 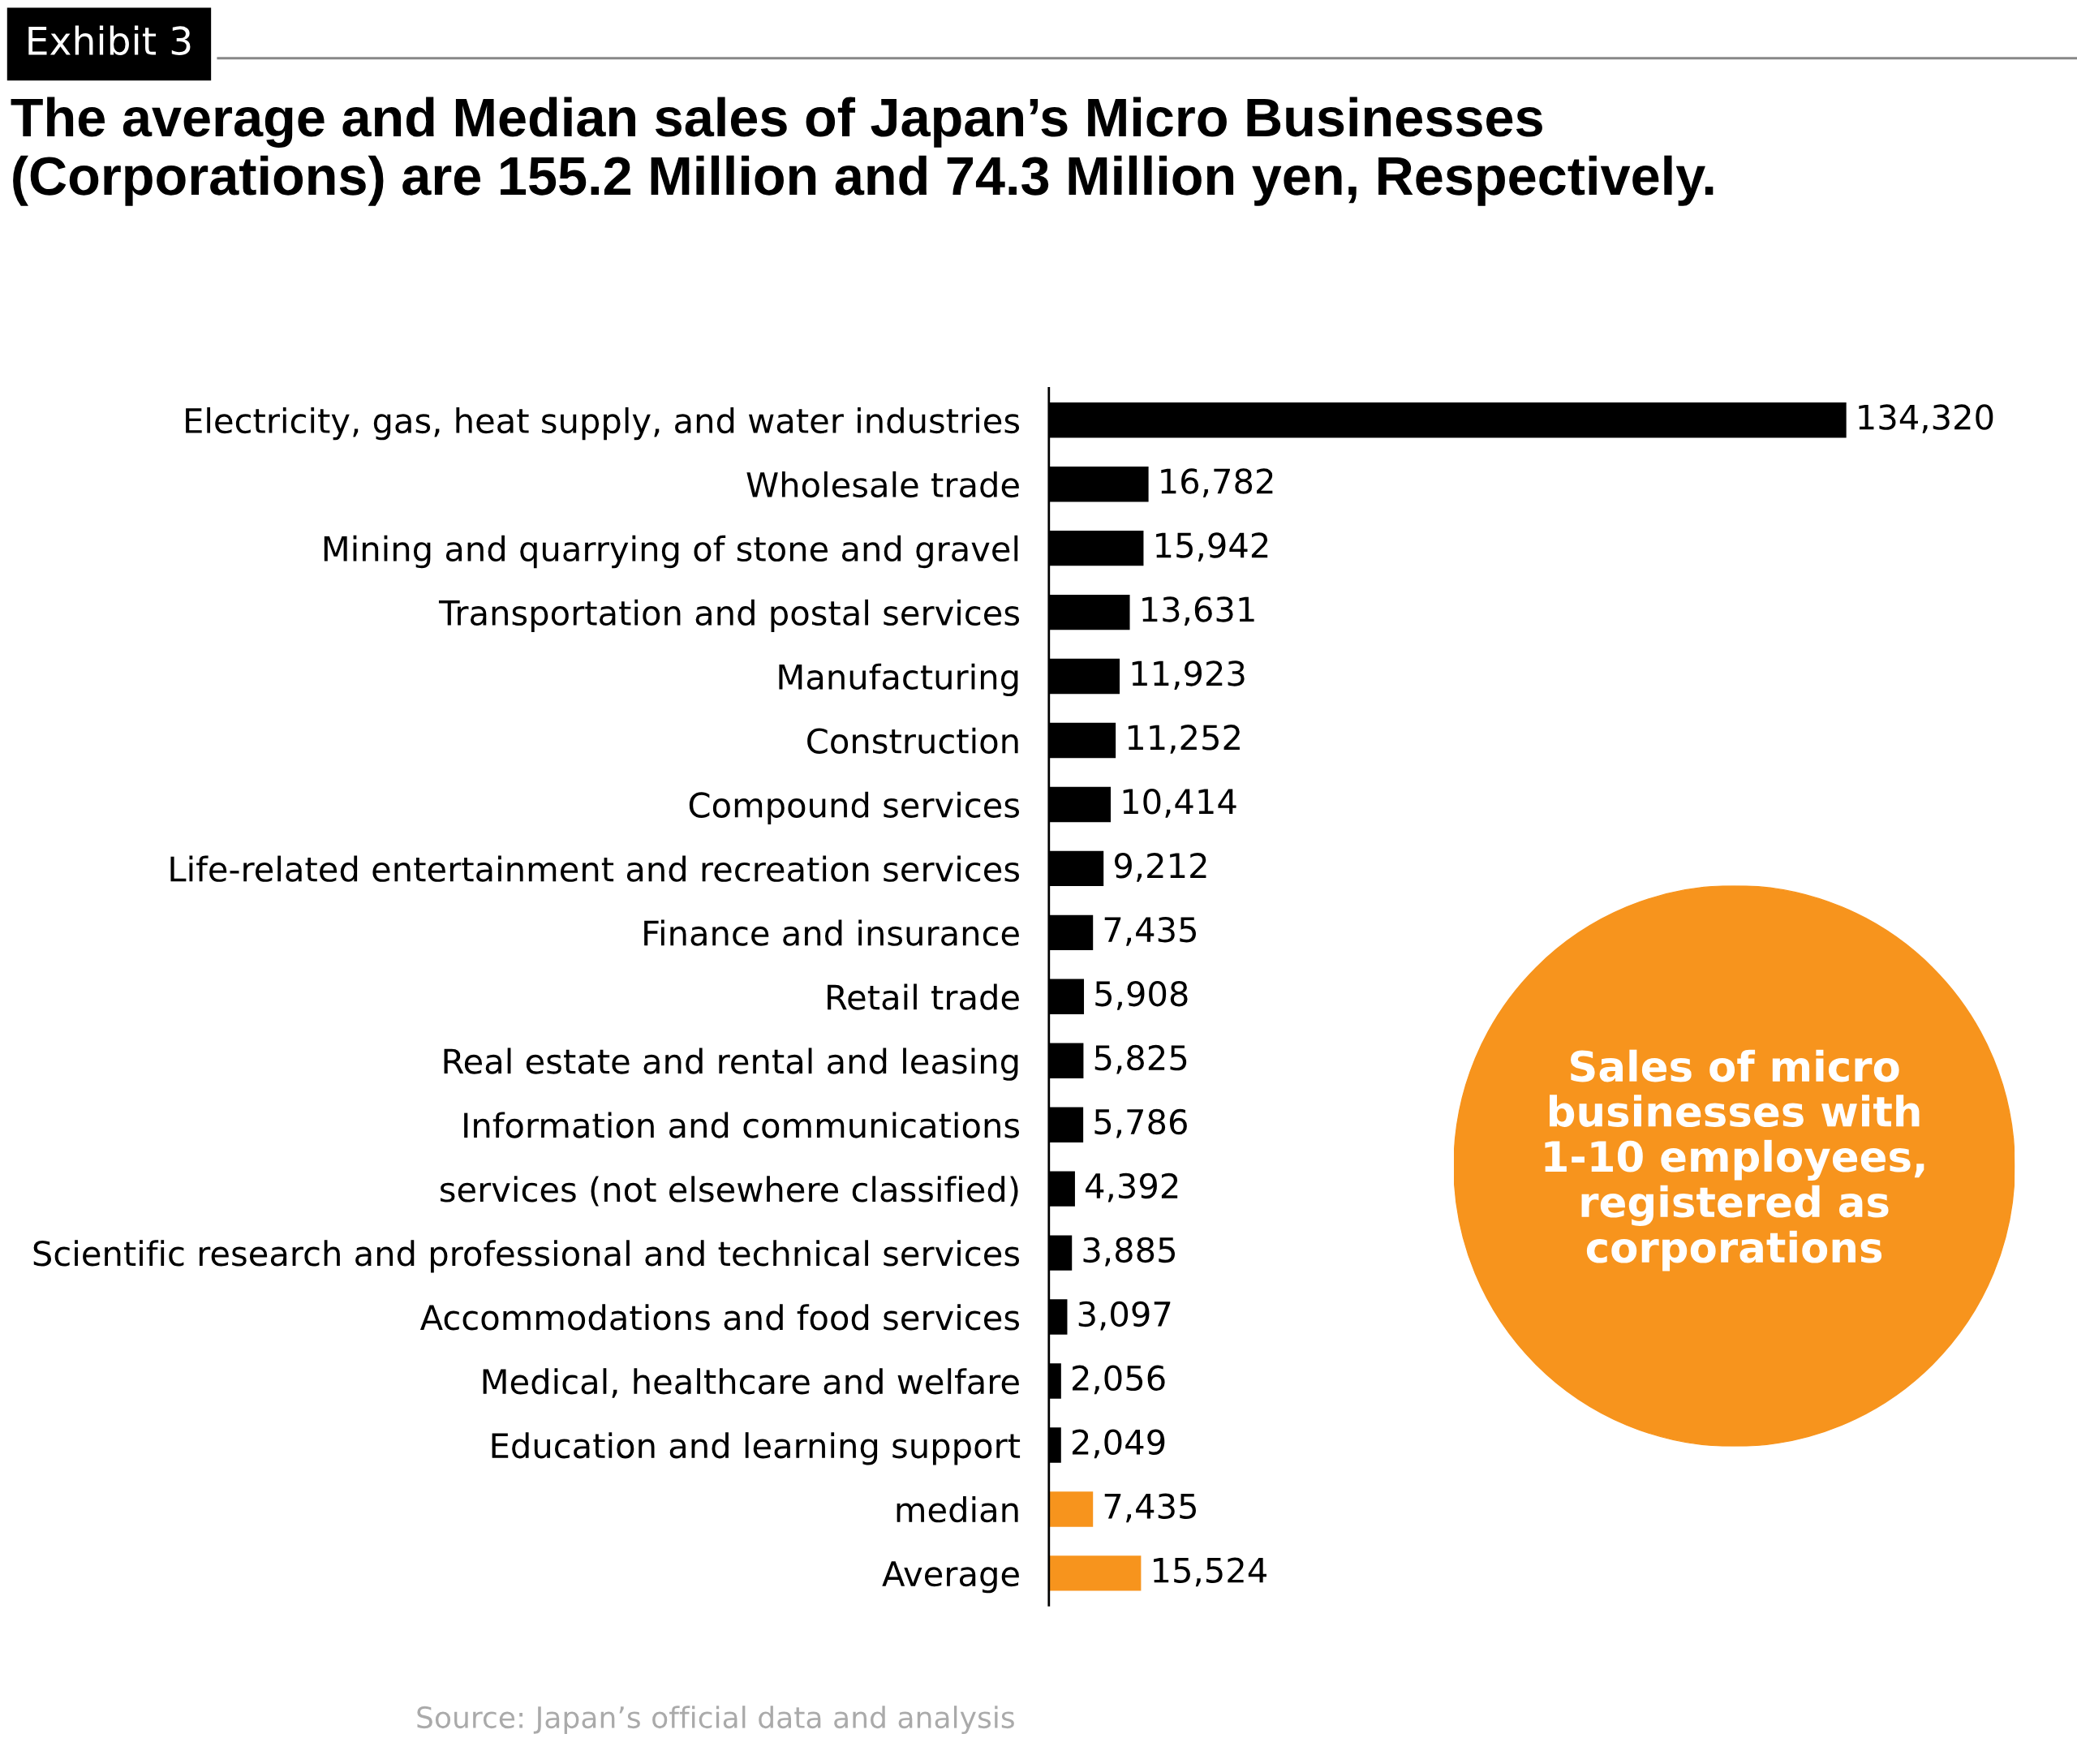 I want to click on y-tick-label: Wholesale trade, so click(x=882, y=485).